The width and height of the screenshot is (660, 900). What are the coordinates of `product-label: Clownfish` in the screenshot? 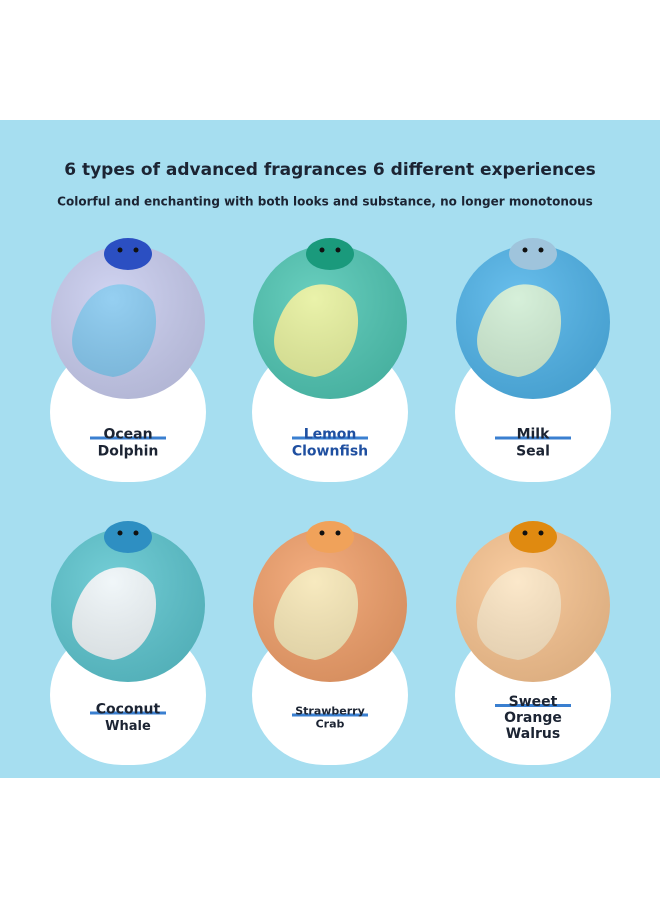 It's located at (330, 452).